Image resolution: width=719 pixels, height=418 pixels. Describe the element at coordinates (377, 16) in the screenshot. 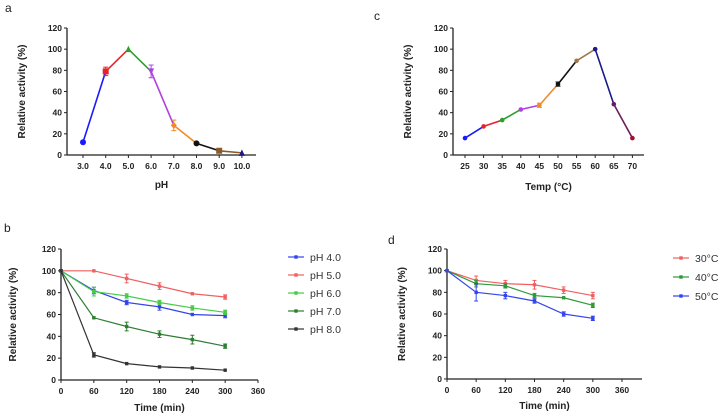

I see `panel-label: c` at that location.